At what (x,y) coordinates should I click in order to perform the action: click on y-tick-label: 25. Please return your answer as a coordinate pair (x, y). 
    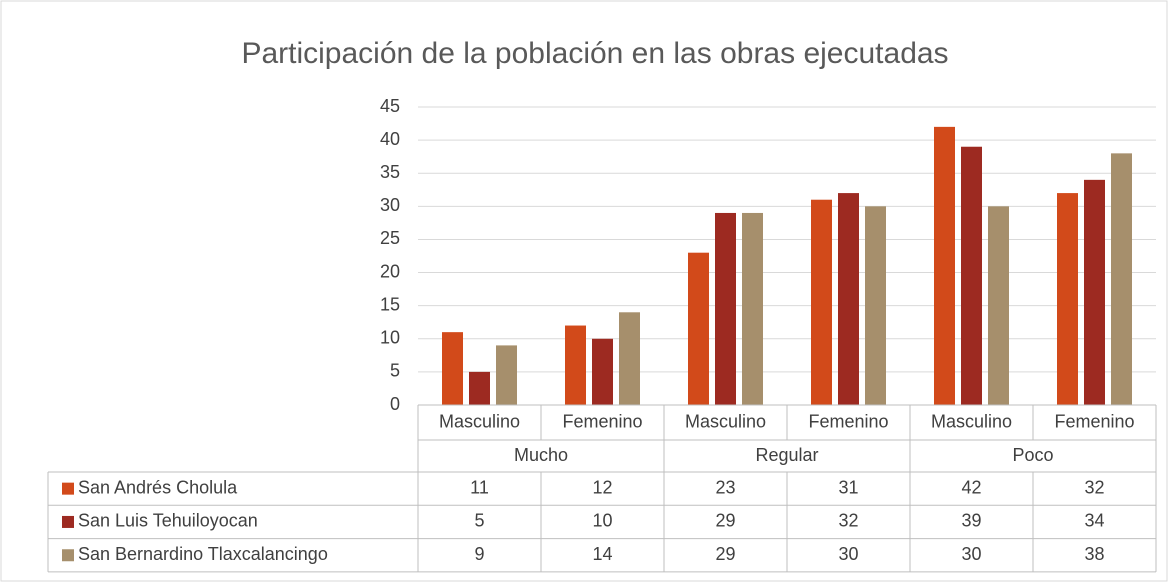
    Looking at the image, I should click on (390, 238).